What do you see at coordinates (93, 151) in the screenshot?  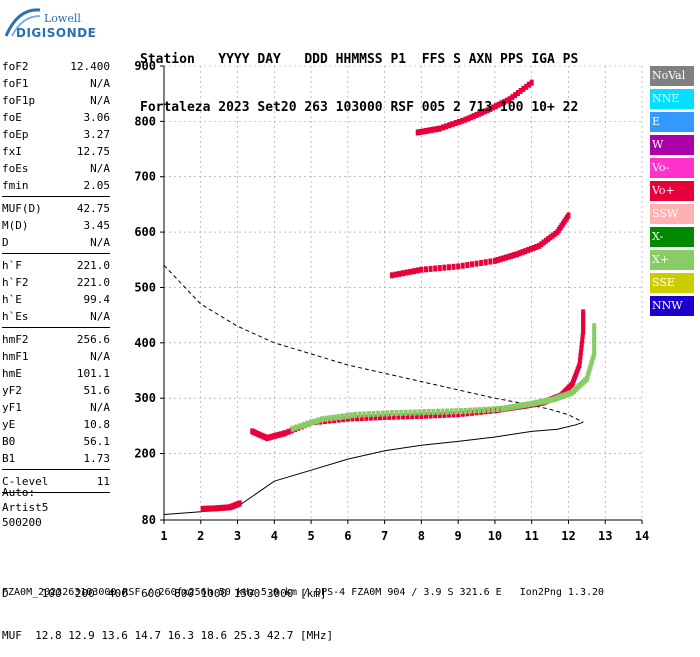 I see `param-value: 12.75` at bounding box center [93, 151].